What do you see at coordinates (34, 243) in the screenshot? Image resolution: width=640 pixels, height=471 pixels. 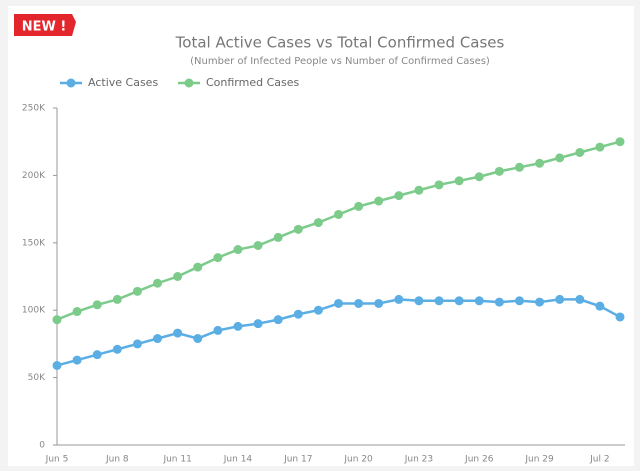 I see `y-tick-label: 150K` at bounding box center [34, 243].